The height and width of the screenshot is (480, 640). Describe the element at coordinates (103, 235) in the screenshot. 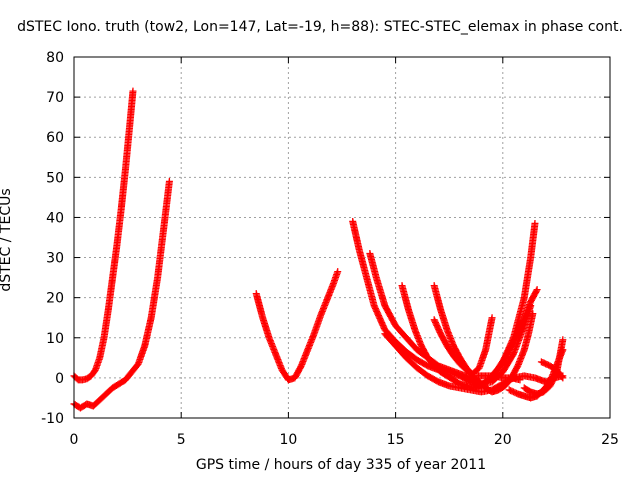

I see `series-arc1` at that location.